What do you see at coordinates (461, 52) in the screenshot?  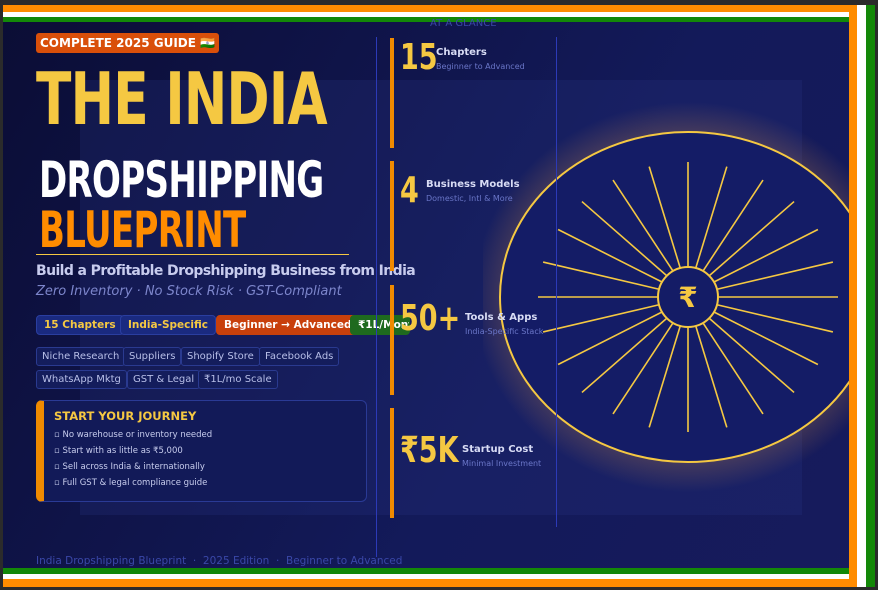 I see `stat-label-chapters: Chapters` at bounding box center [461, 52].